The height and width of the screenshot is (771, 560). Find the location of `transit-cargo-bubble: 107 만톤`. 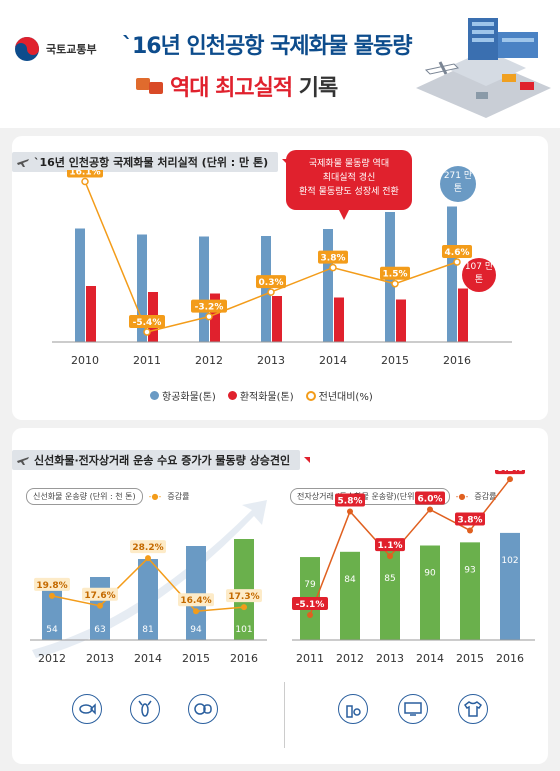

transit-cargo-bubble: 107 만톤 is located at coordinates (479, 275).